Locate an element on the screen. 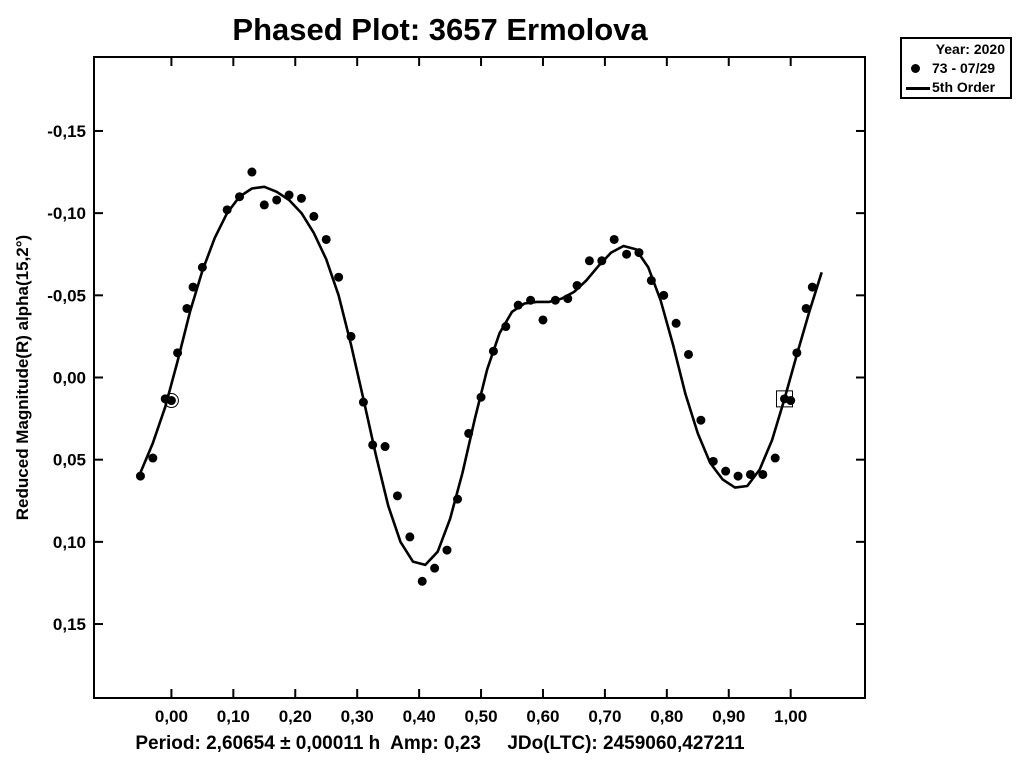  y-tick-label: -0,15 is located at coordinates (66, 131).